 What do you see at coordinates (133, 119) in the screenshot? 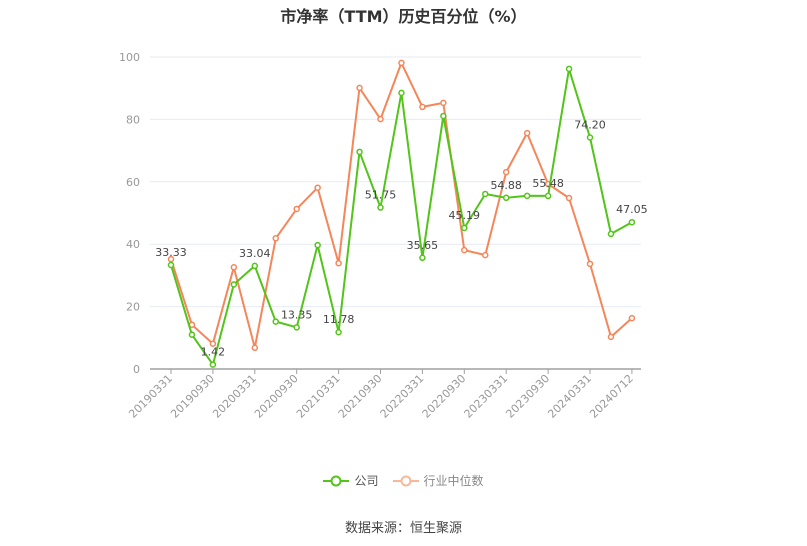
I see `y-tick-label: 80` at bounding box center [133, 119].